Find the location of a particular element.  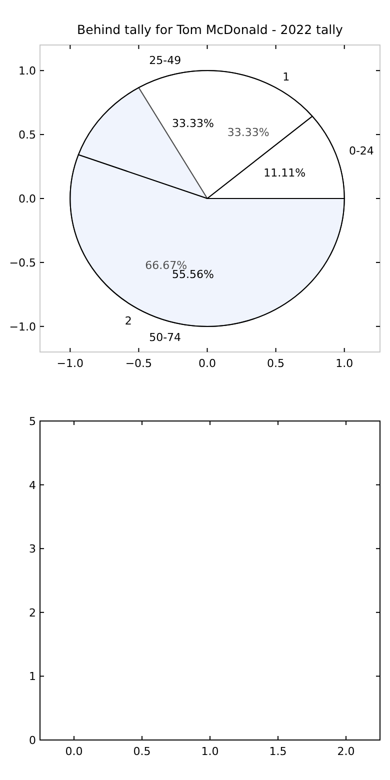

slice-label: 1 is located at coordinates (286, 77).